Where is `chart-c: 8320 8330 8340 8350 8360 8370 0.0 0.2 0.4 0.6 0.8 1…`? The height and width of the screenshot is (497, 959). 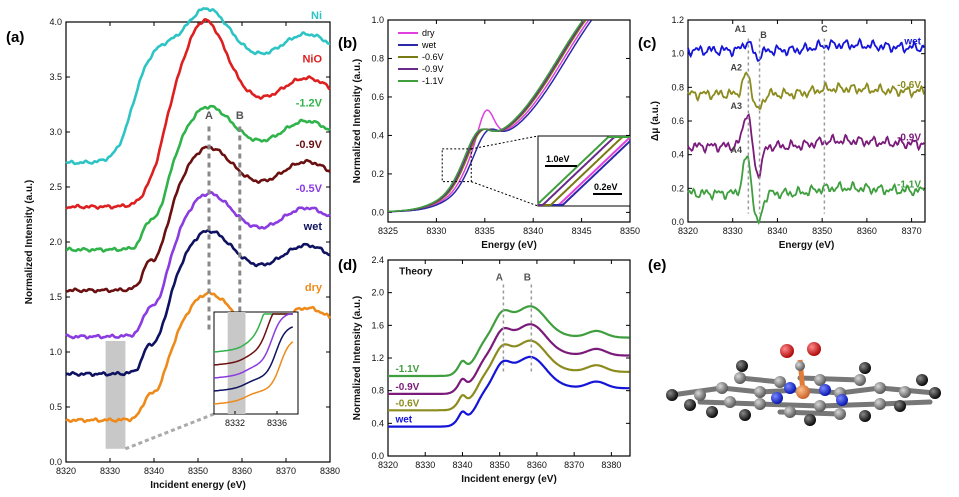
chart-c: 8320 8330 8340 8350 8360 8370 0.0 0.2 0.4 0.6 0.8 1… is located at coordinates (788, 133).